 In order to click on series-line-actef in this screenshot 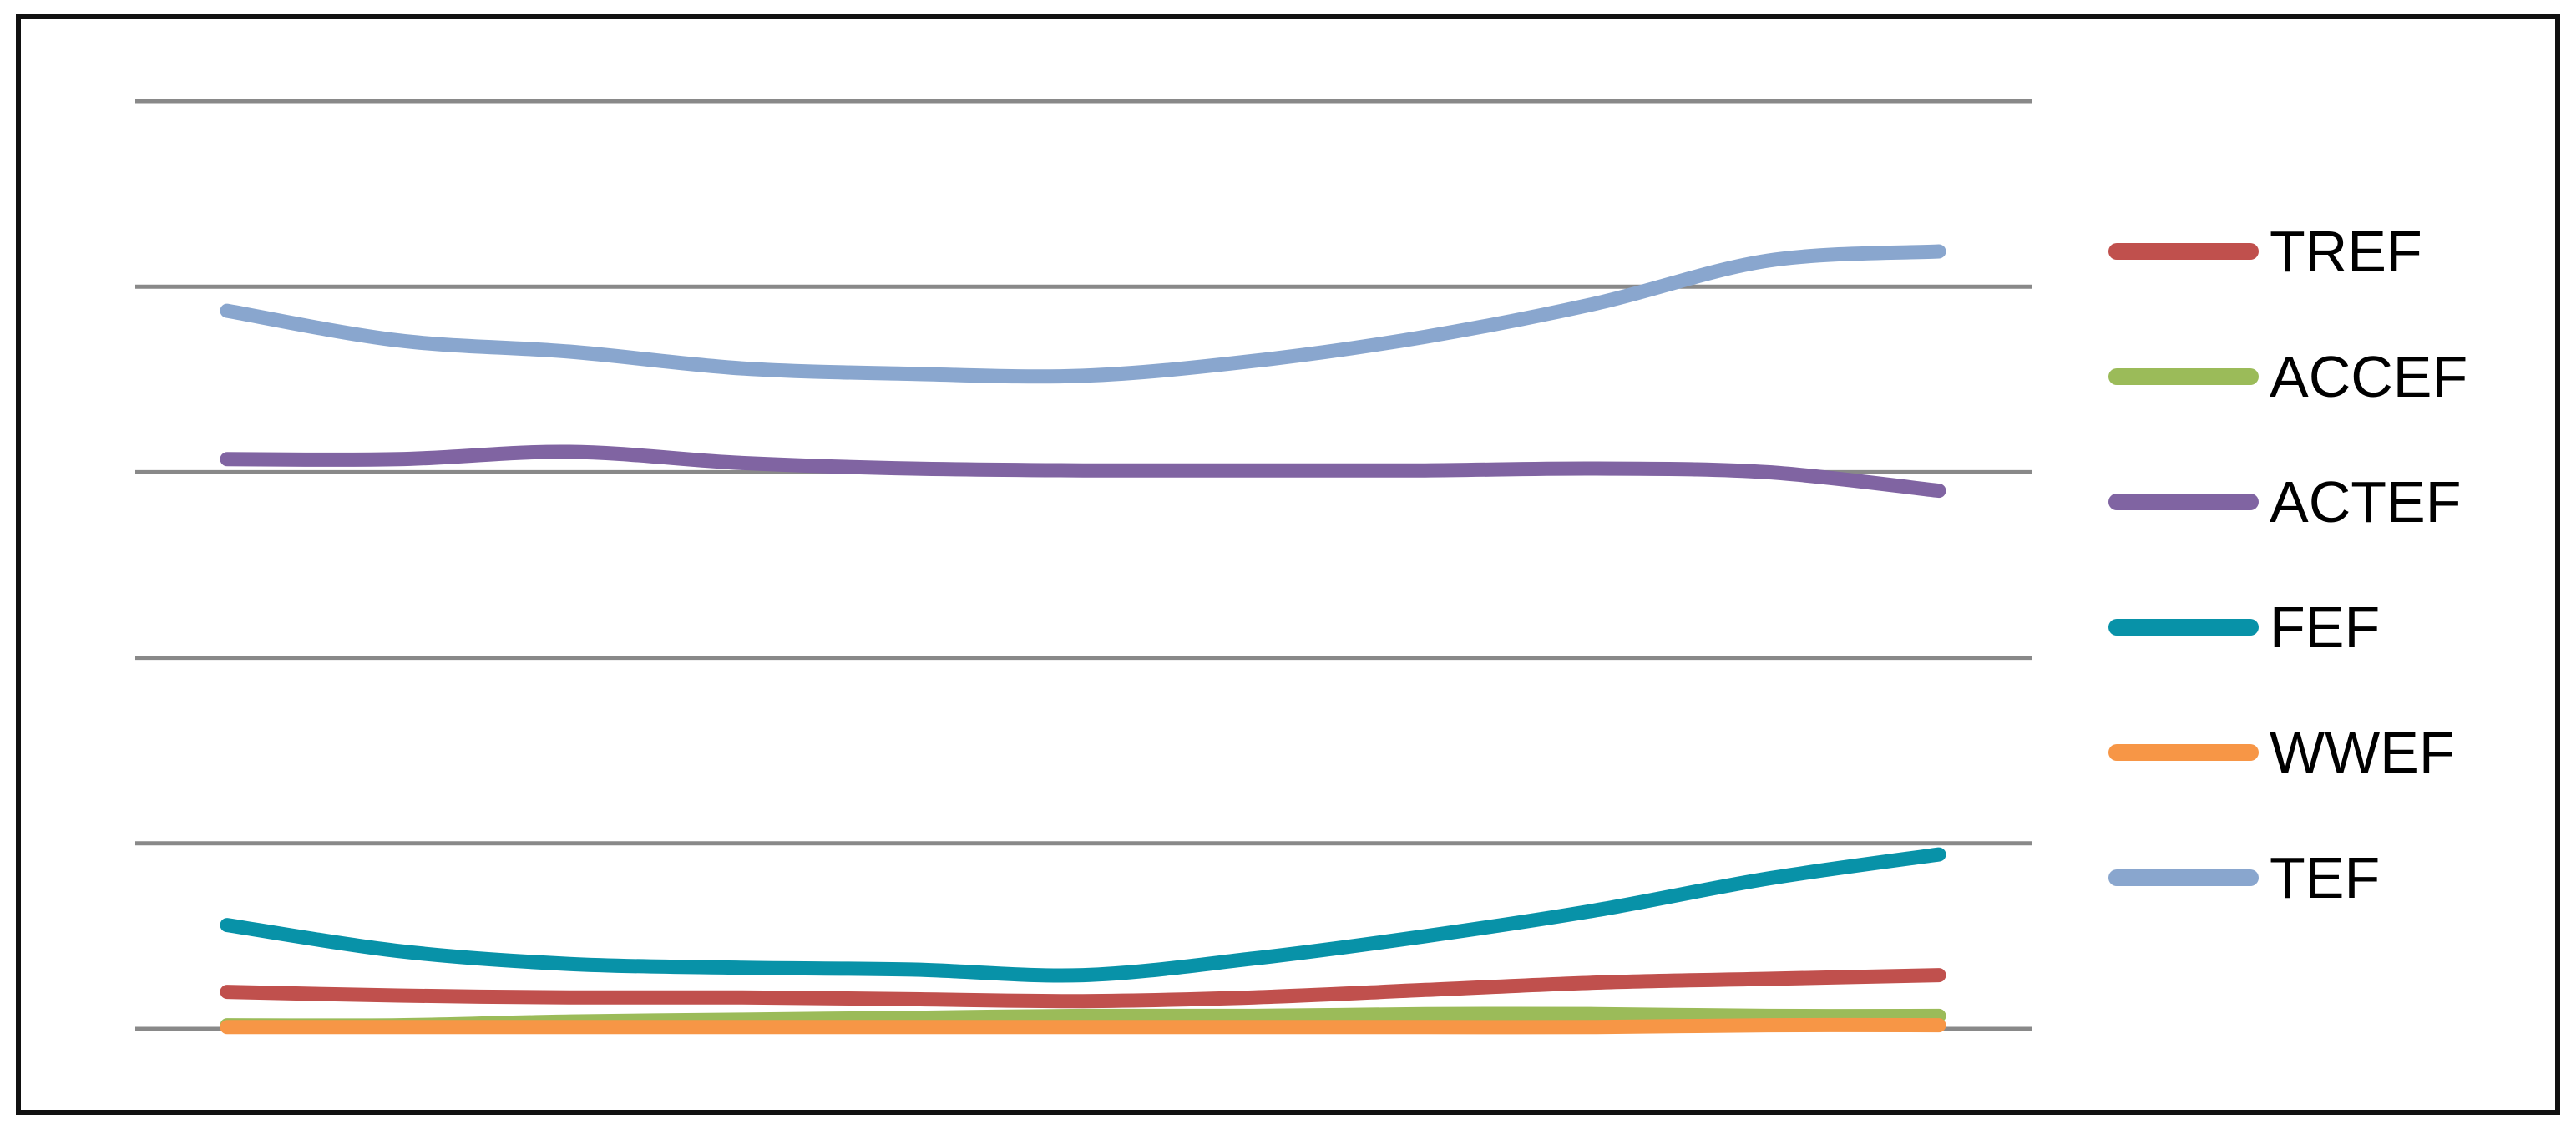, I will do `click(1083, 471)`.